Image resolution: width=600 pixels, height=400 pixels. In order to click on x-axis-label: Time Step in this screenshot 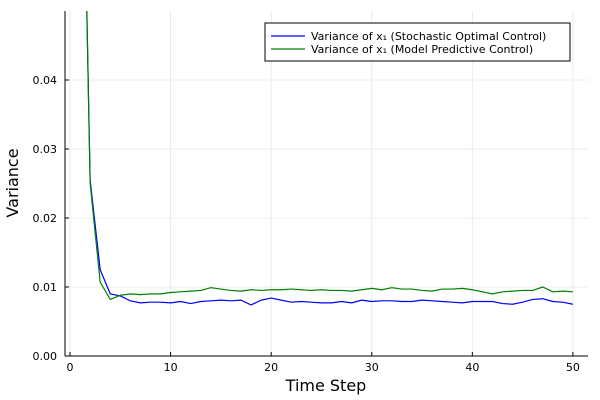, I will do `click(326, 385)`.